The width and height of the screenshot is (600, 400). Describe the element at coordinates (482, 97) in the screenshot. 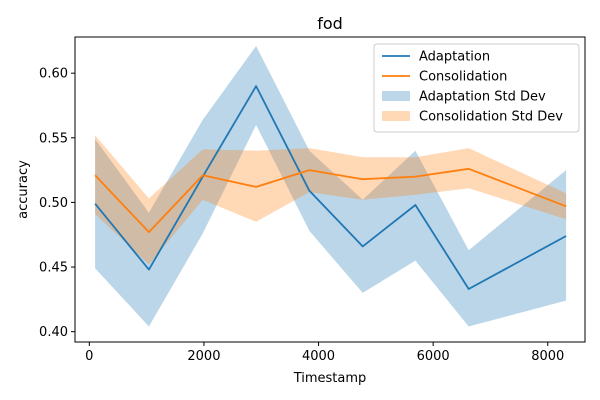

I see `legend-label: Adaptation Std Dev` at that location.